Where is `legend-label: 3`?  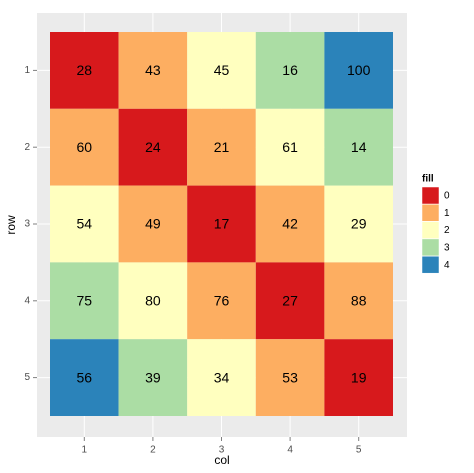 legend-label: 3 is located at coordinates (447, 248).